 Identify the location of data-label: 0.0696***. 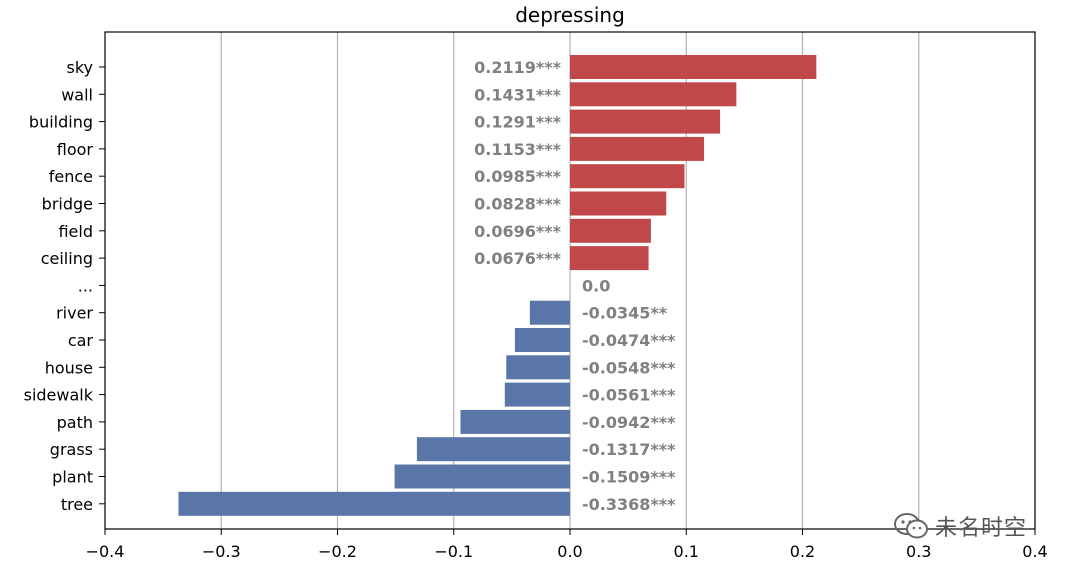
(517, 231).